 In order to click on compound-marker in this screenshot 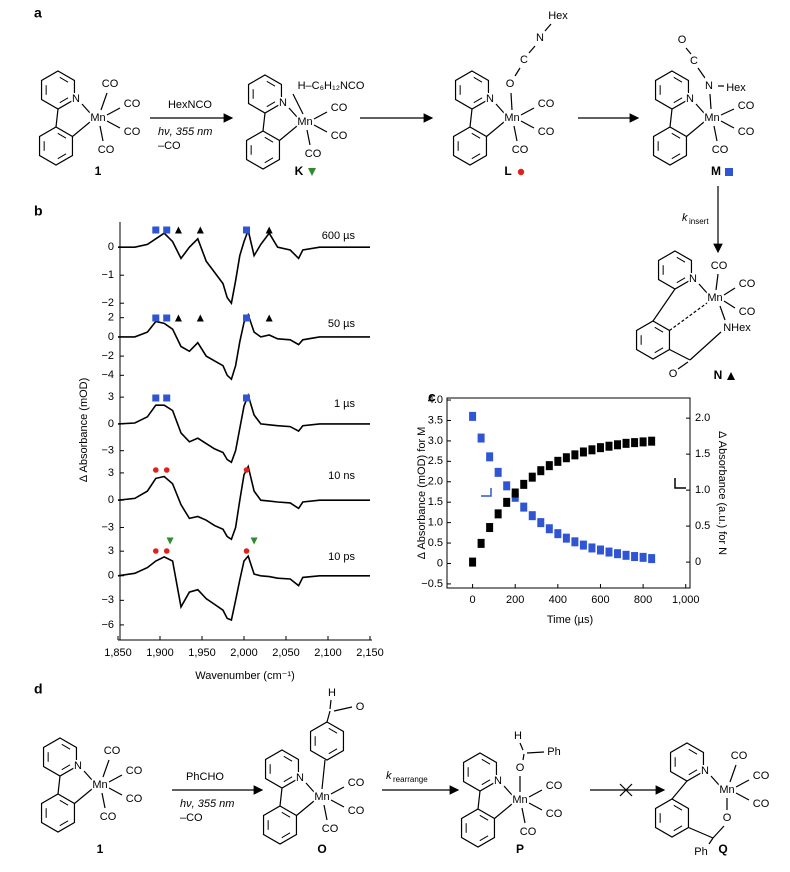, I will do `click(521, 172)`.